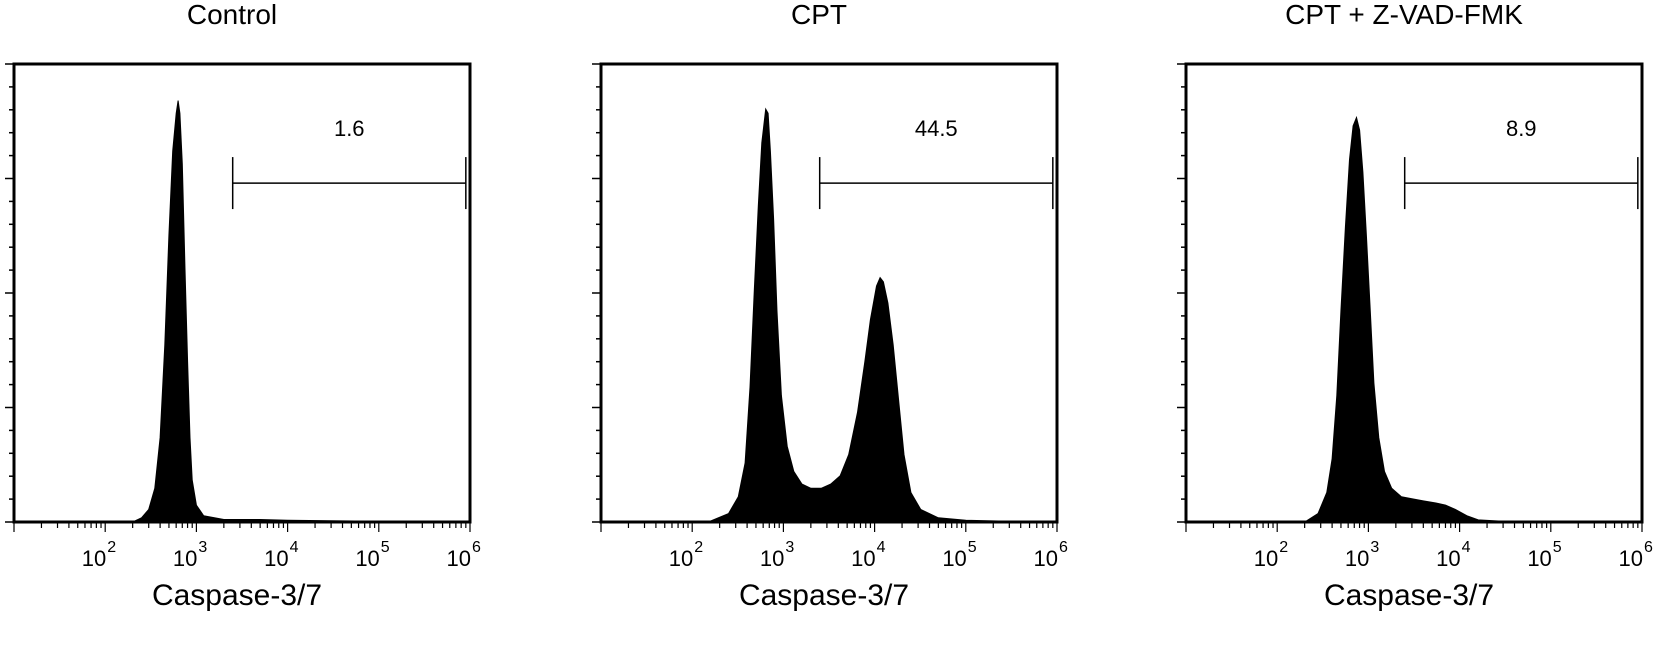  Describe the element at coordinates (349, 128) in the screenshot. I see `gate-percentage-label: 1.6` at that location.